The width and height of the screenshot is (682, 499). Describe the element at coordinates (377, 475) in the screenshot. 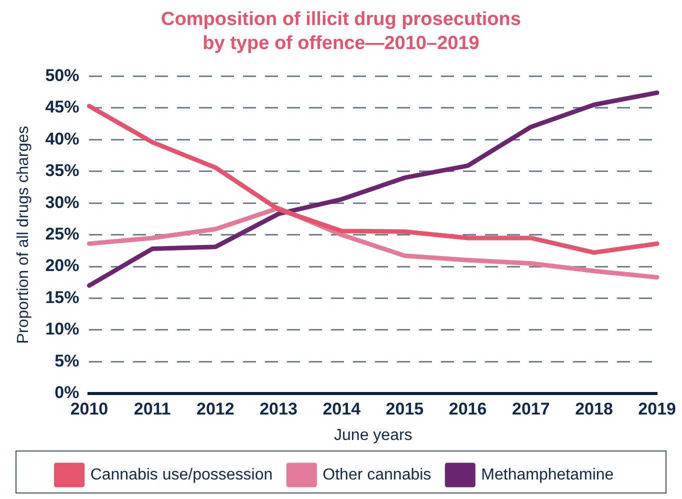

I see `legend-label: Other cannabis` at that location.